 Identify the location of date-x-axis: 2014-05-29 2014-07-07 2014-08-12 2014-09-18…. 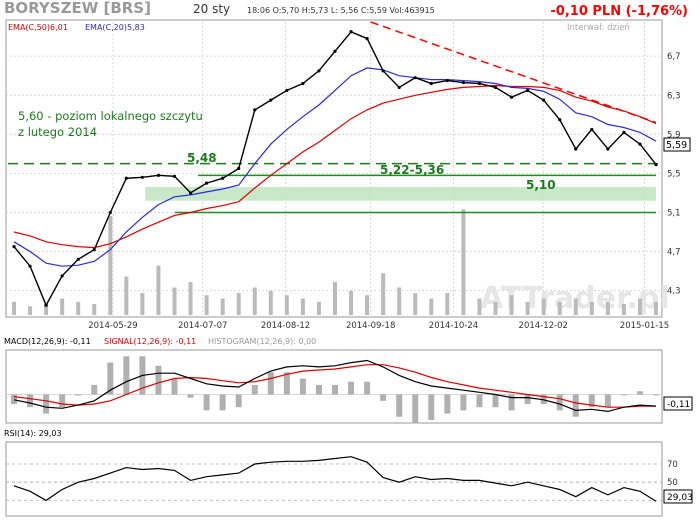
(378, 326).